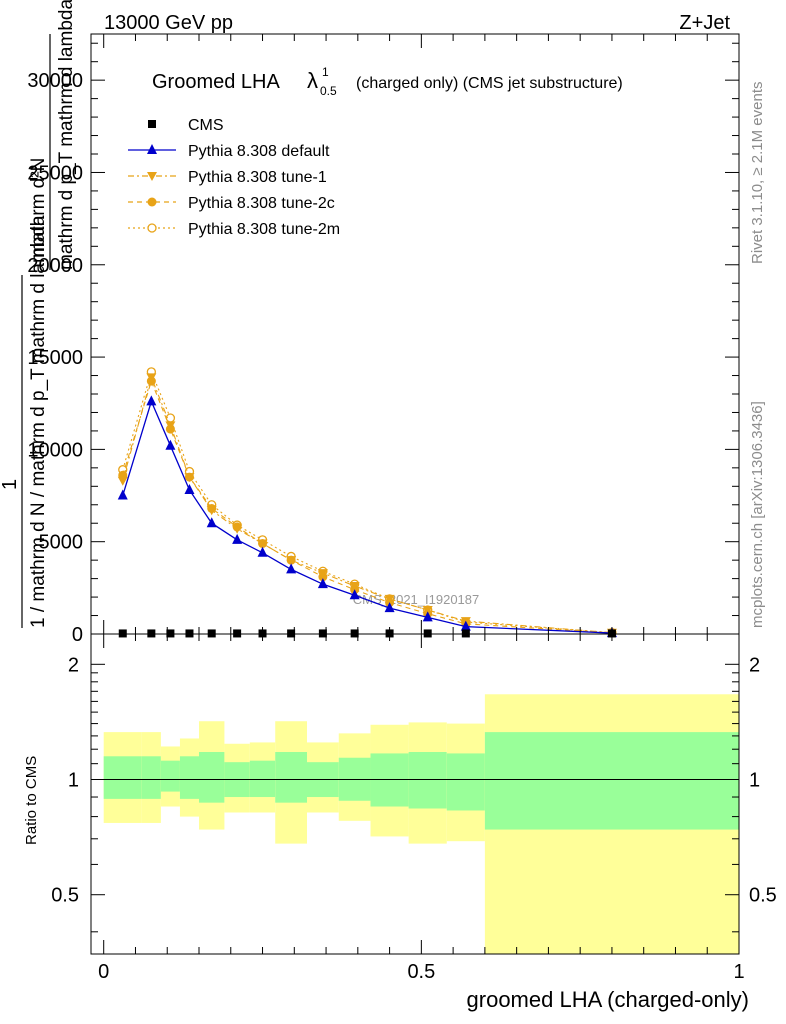 Image resolution: width=786 pixels, height=1024 pixels. I want to click on y-tick-label: 0, so click(77, 635).